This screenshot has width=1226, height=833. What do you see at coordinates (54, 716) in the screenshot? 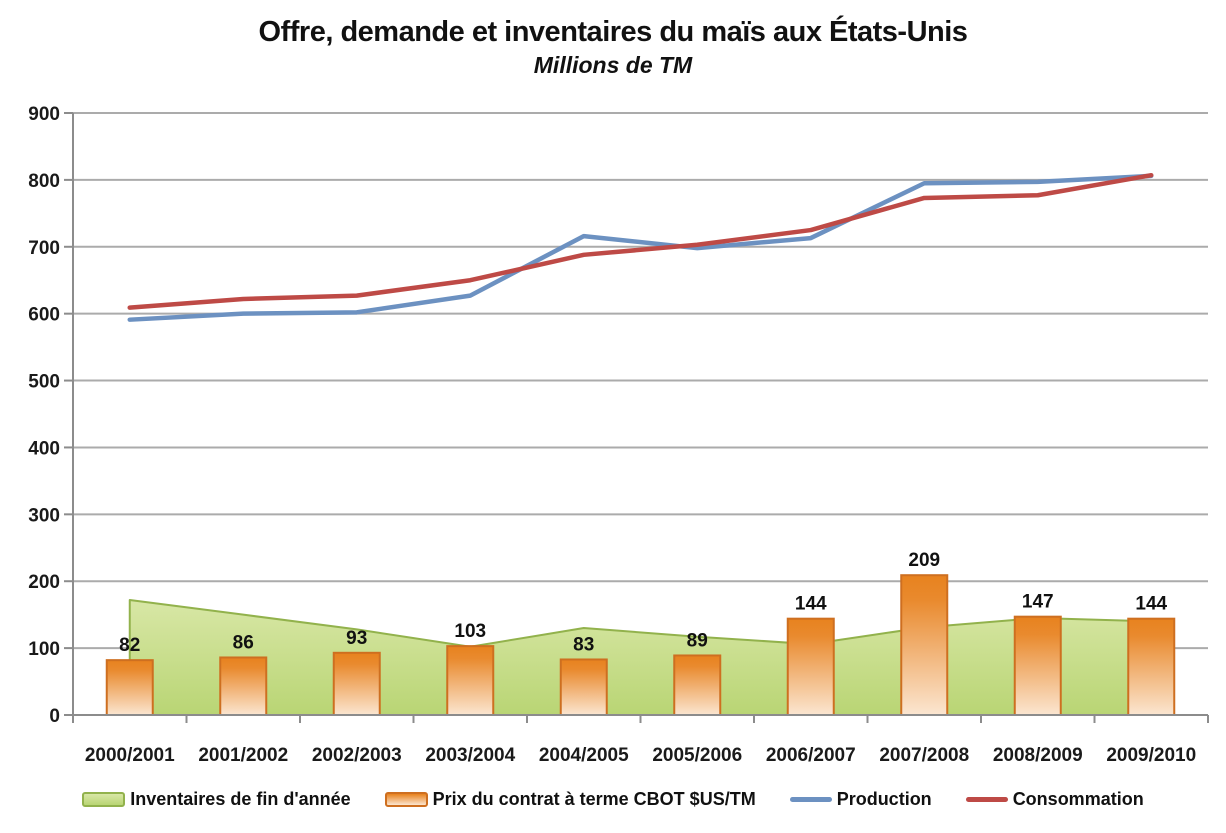
I see `y-axis-label: 0` at bounding box center [54, 716].